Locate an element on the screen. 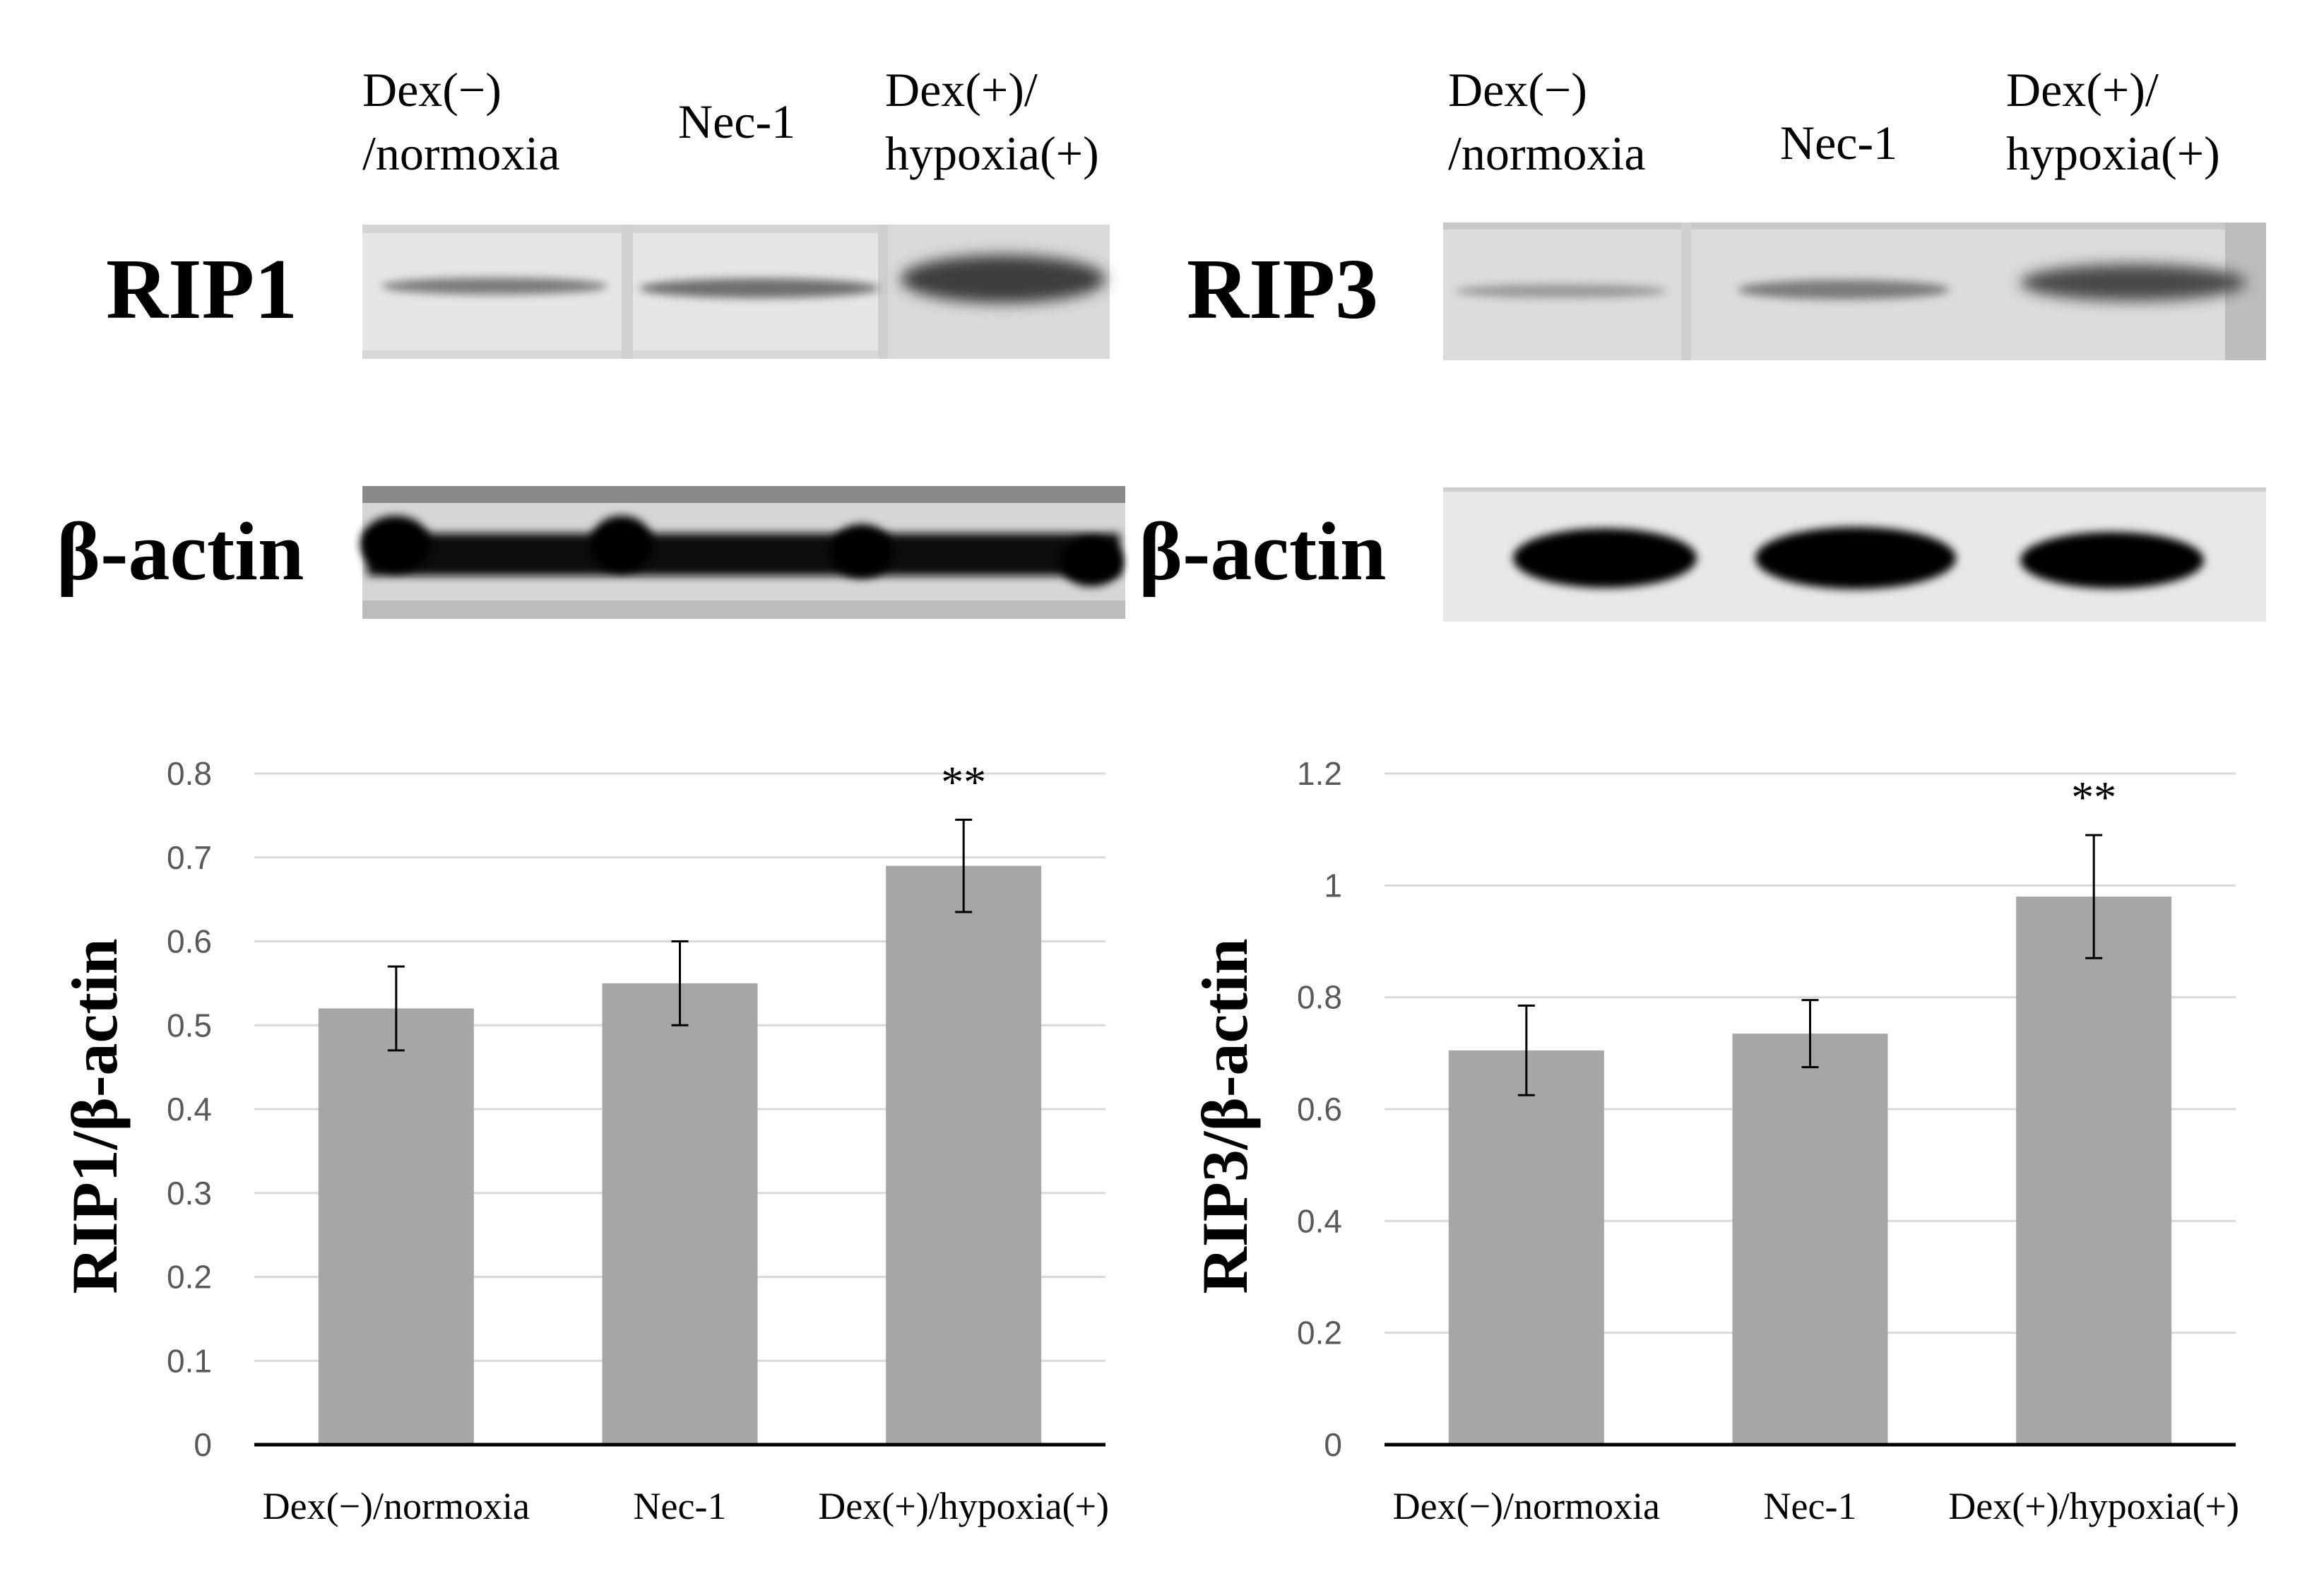  lane-label-3-line1-right: Dex(+)/ is located at coordinates (2082, 90).